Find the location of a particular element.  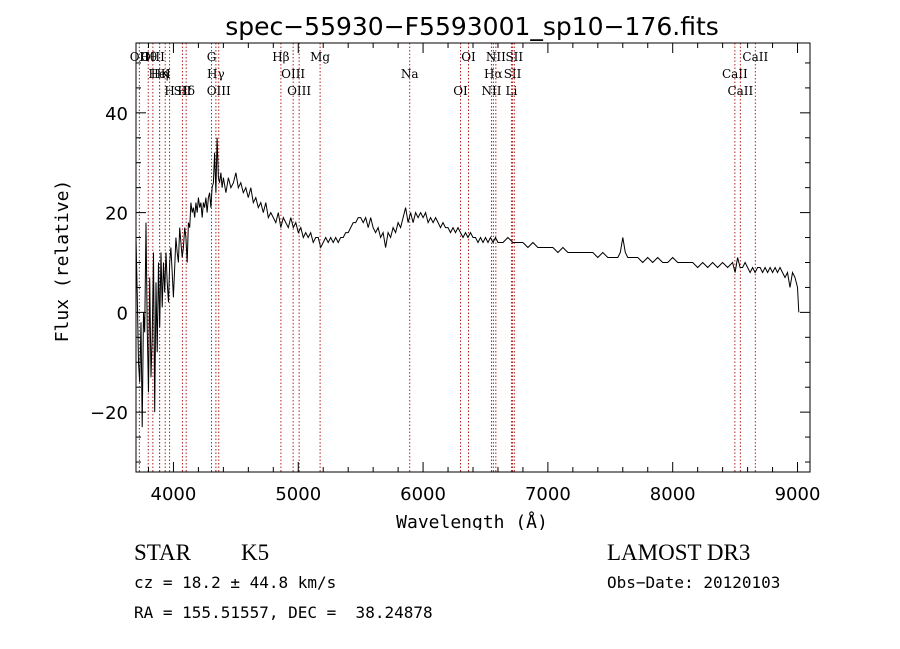

line-marker-label: Hβ is located at coordinates (280, 57).